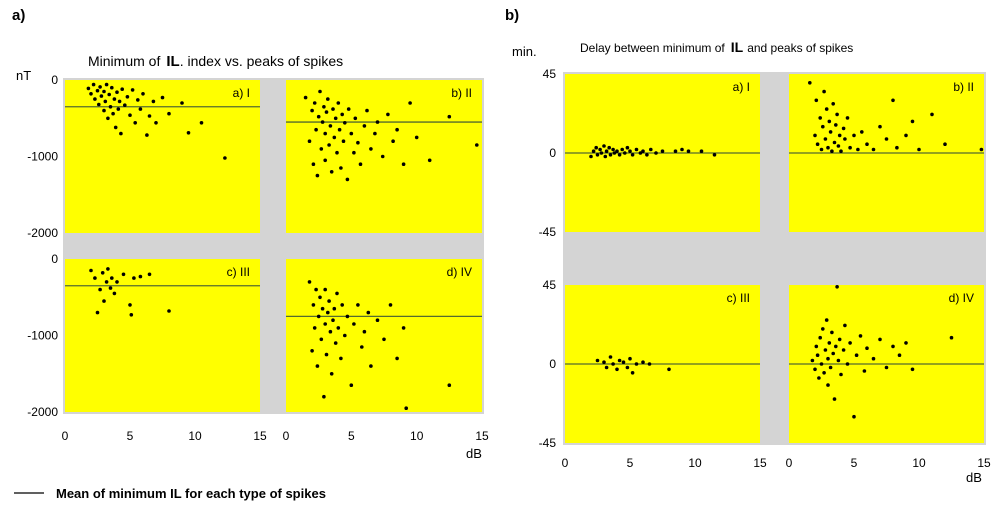 The width and height of the screenshot is (992, 506). I want to click on right-y-tick-label: 0, so click(552, 153).